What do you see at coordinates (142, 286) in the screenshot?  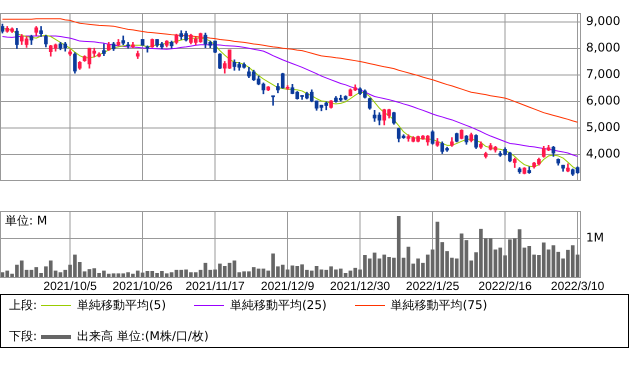 I see `x-tick-label: 2021/10/26` at bounding box center [142, 286].